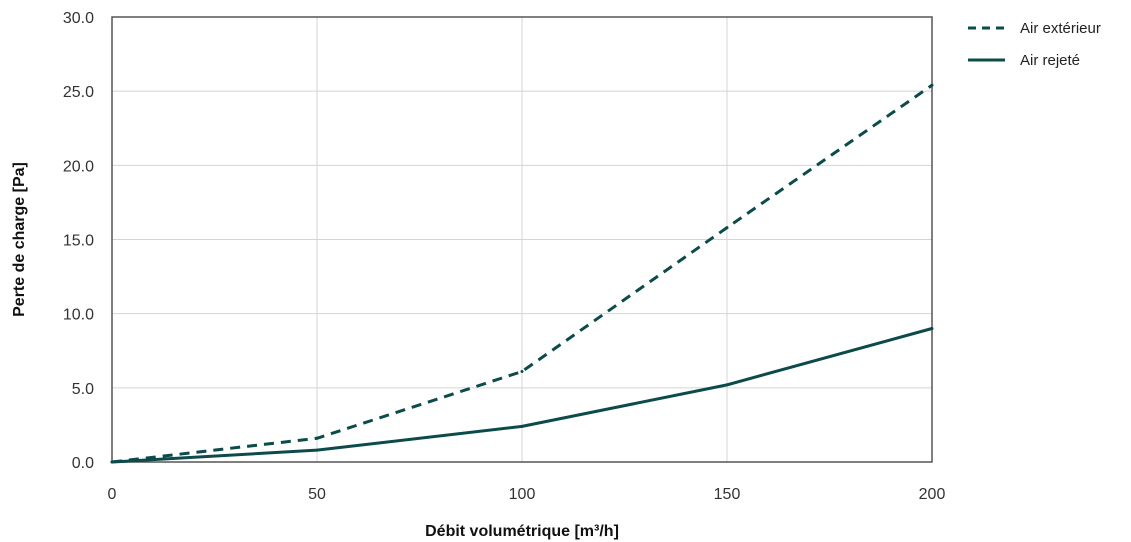 The height and width of the screenshot is (542, 1131). Describe the element at coordinates (19, 239) in the screenshot. I see `y-axis-title: Perte de charge [Pa]` at that location.